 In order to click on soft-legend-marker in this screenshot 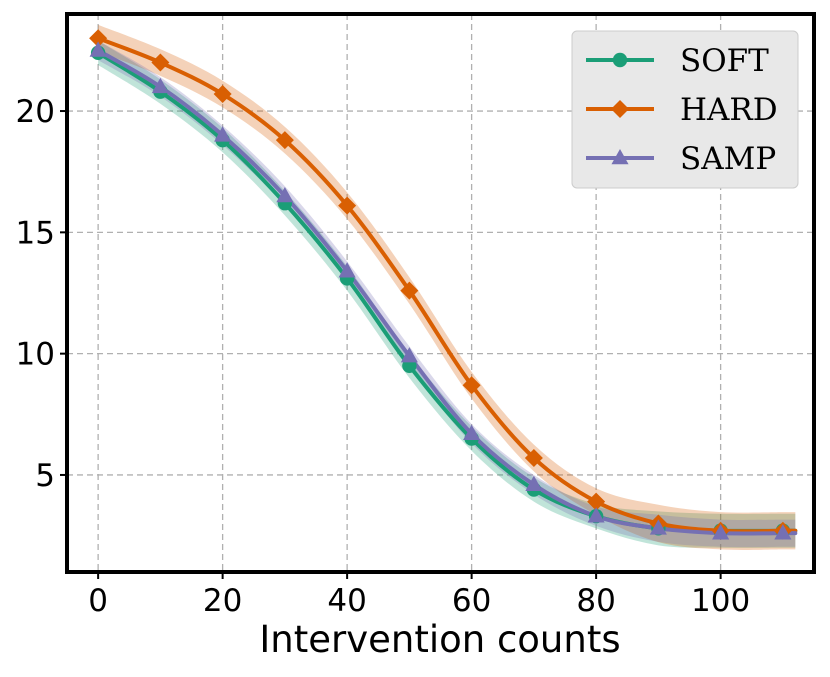, I will do `click(620, 60)`.